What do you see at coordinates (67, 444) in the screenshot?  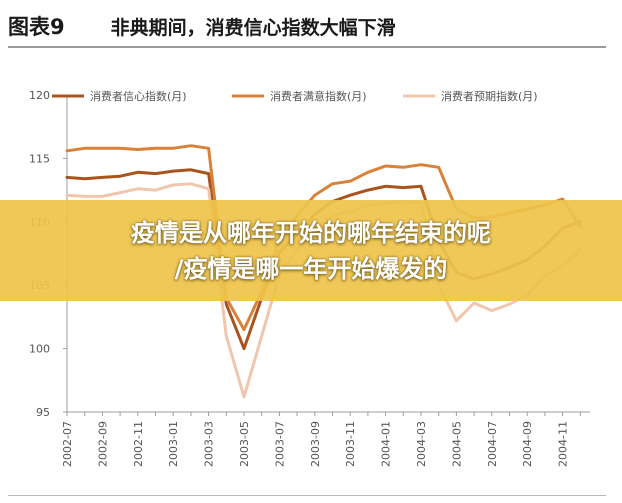 I see `x-tick-label: 2002-07` at bounding box center [67, 444].